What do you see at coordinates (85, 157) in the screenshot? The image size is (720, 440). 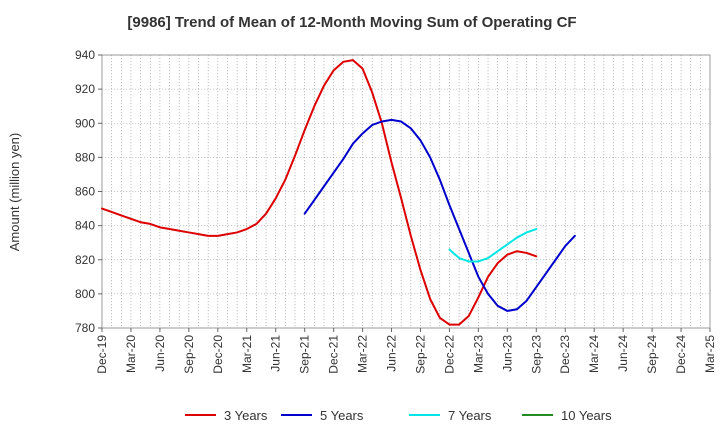 I see `y-tick-label: 880` at bounding box center [85, 157].